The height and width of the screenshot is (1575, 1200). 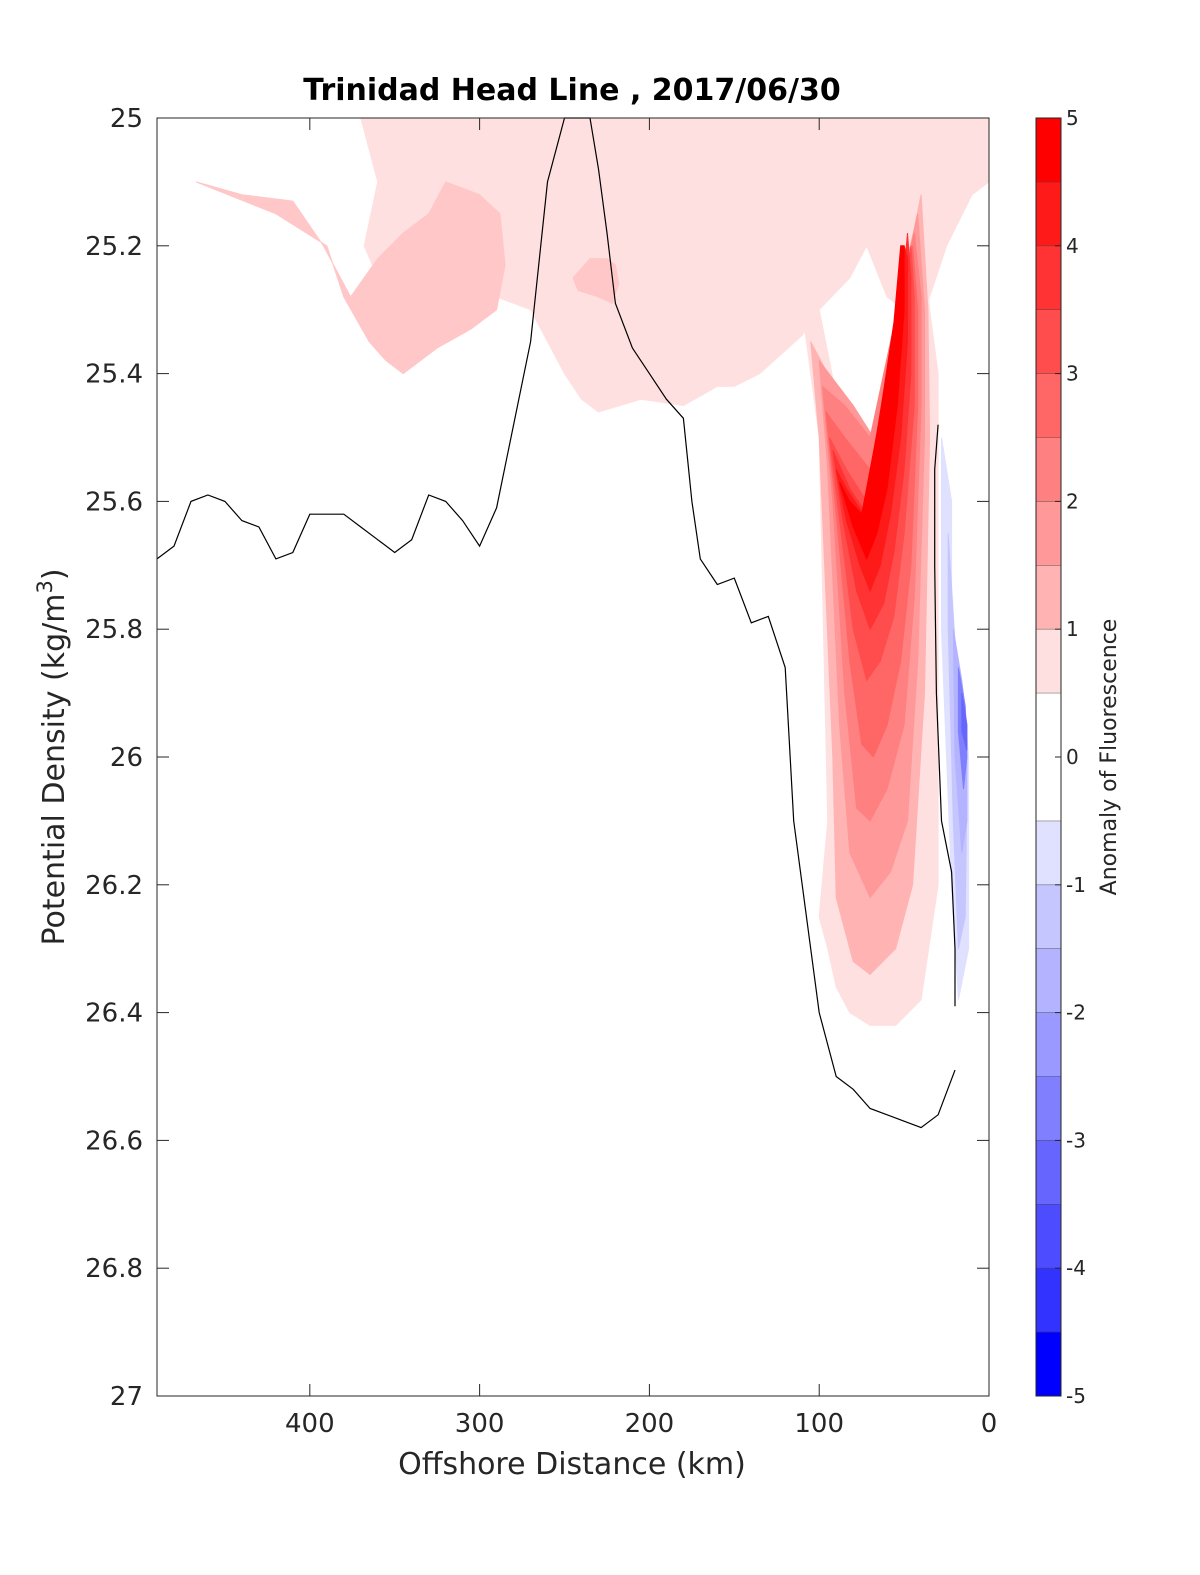 What do you see at coordinates (1076, 1396) in the screenshot?
I see `colorbar-tick-label: -5` at bounding box center [1076, 1396].